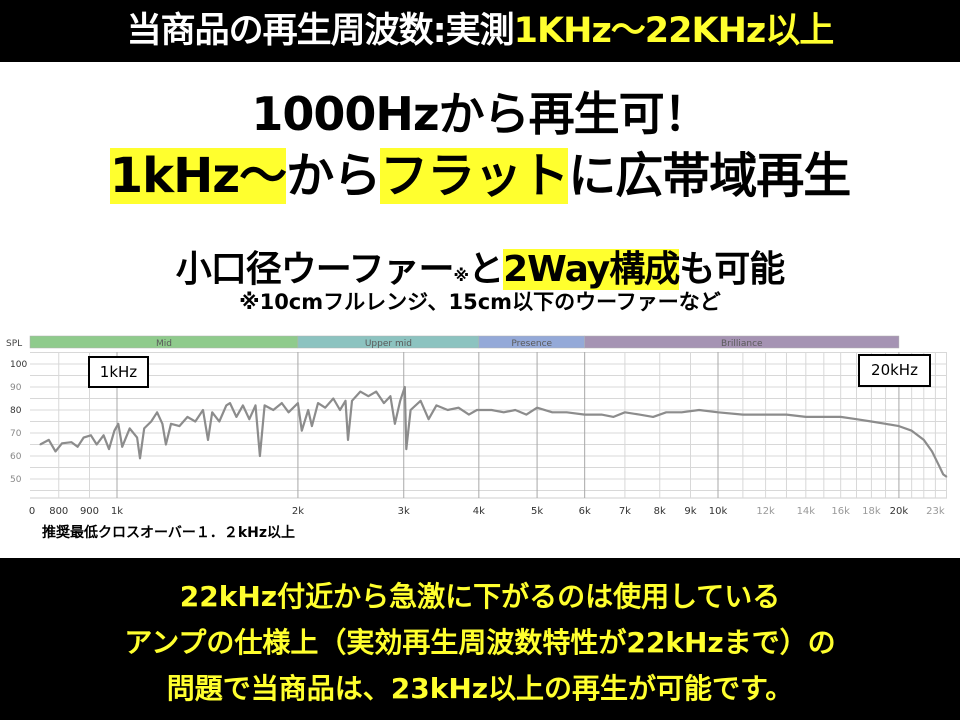 The image size is (960, 720). Describe the element at coordinates (480, 642) in the screenshot. I see `footer-line2: アンプの仕様上（実効再生周波数特性が22kHzまで）の` at that location.